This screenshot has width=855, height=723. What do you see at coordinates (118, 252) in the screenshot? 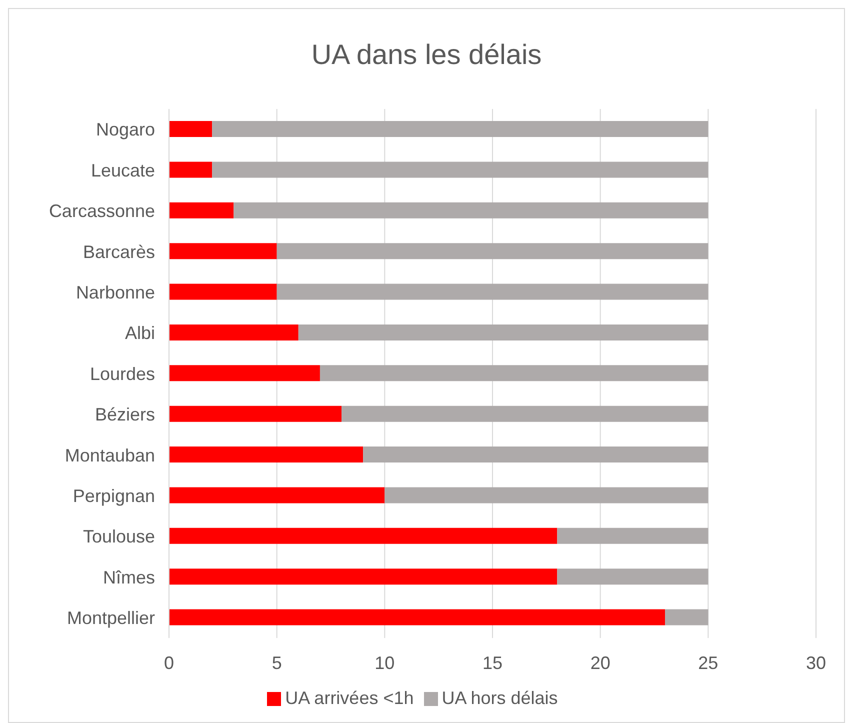
I see `y-tick-label: Barcarès` at bounding box center [118, 252].